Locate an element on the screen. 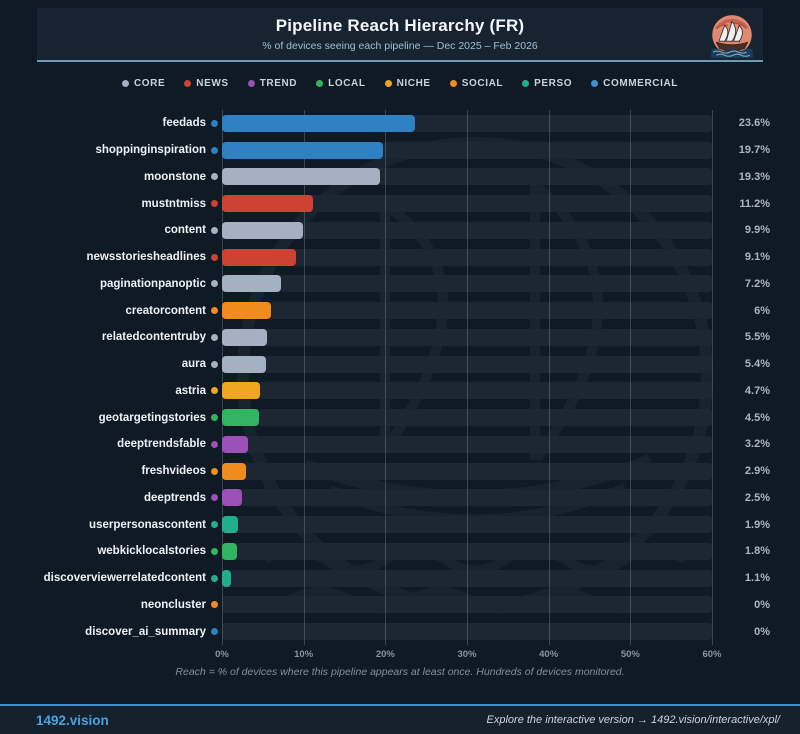 This screenshot has width=800, height=734. row-value: 11.2% is located at coordinates (754, 203).